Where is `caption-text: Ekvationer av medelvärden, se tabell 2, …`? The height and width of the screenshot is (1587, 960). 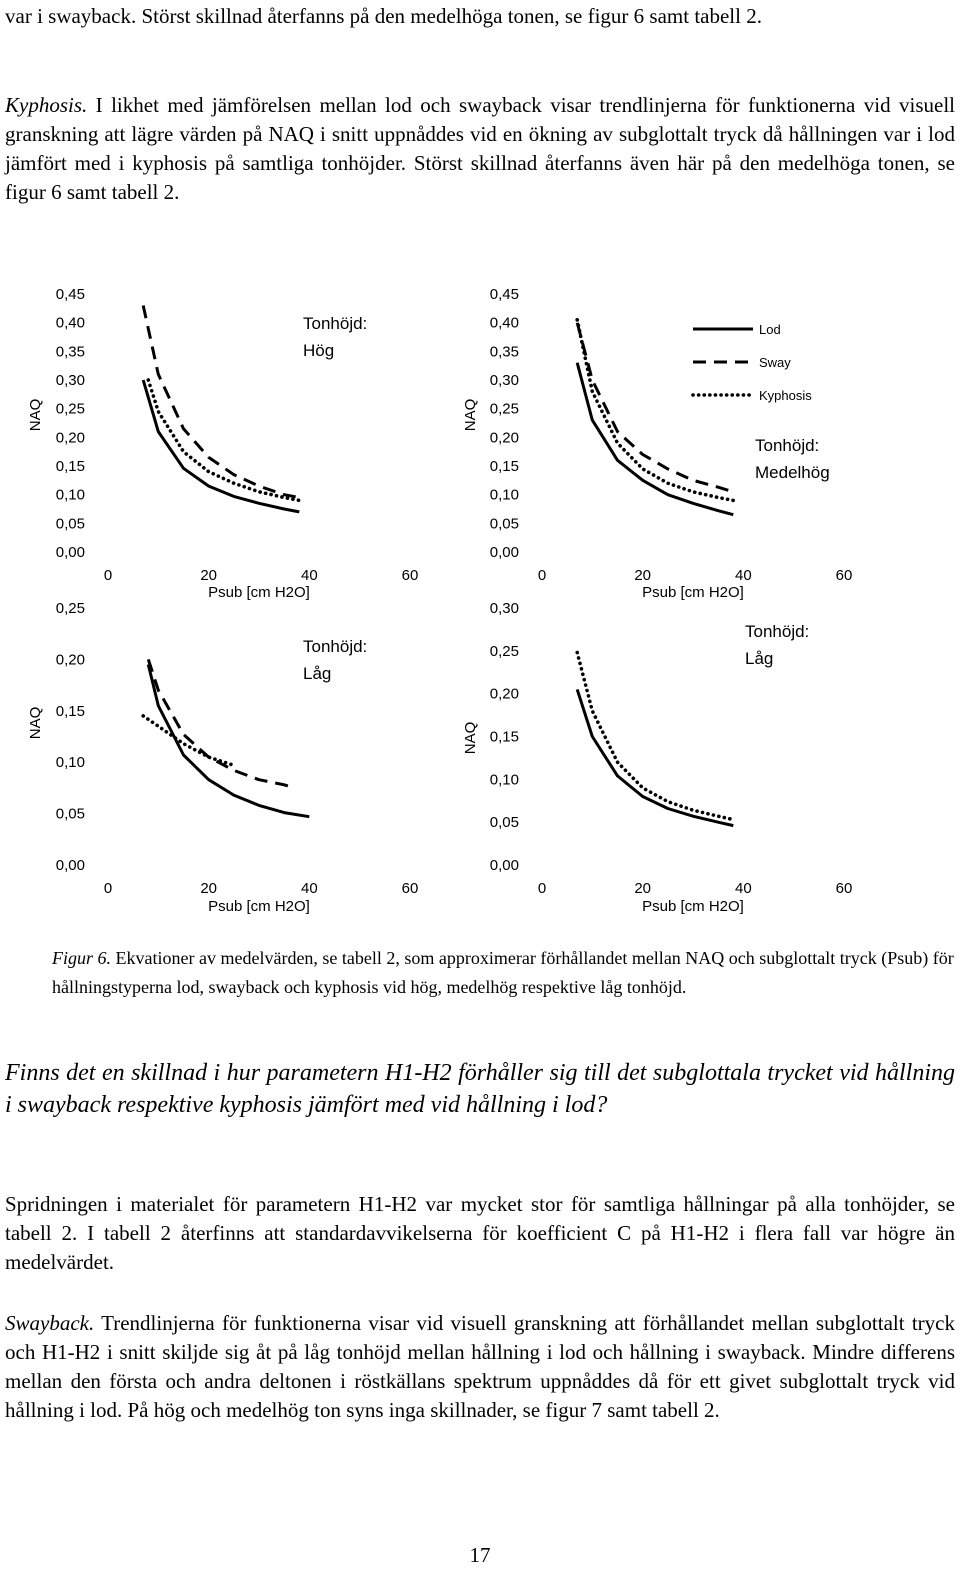
caption-text: Ekvationer av medelvärden, se tabell 2, … is located at coordinates (503, 972).